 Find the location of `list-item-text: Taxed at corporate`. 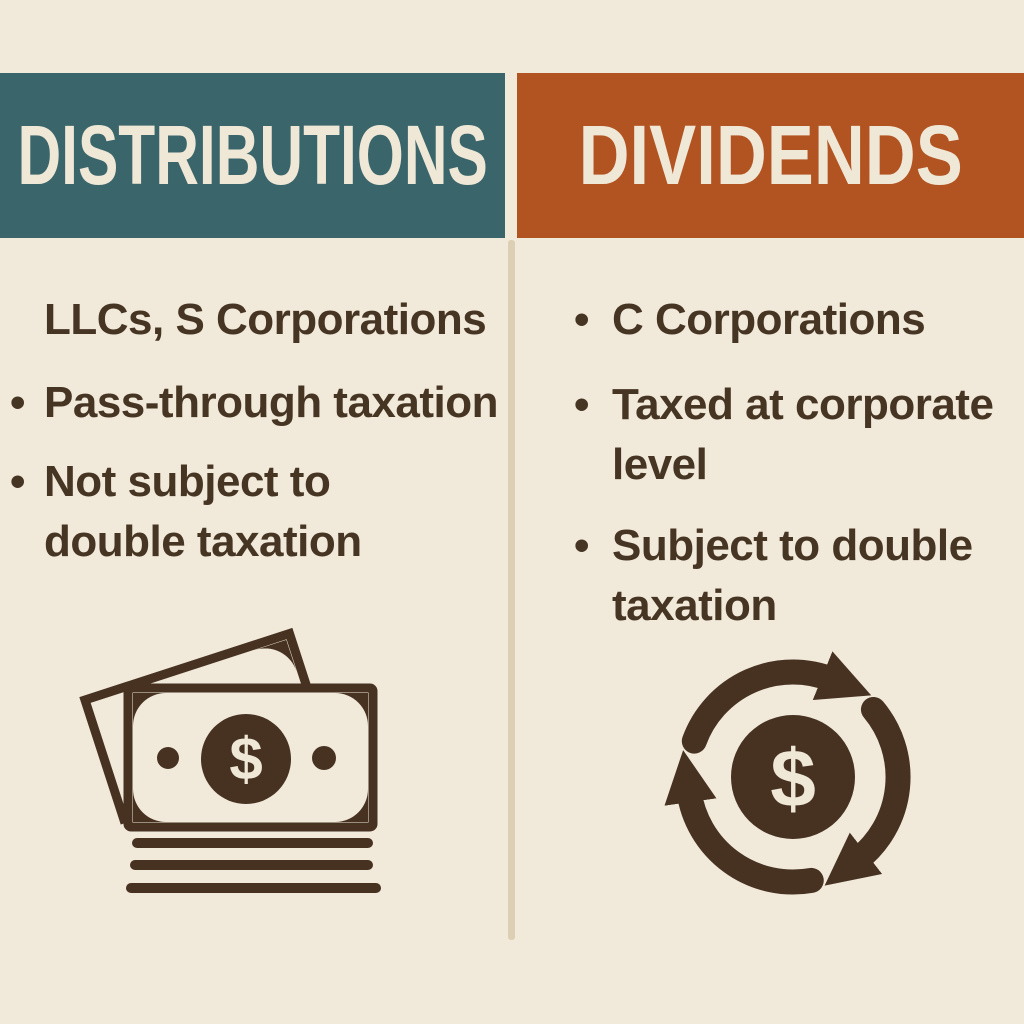

list-item-text: Taxed at corporate is located at coordinates (803, 404).